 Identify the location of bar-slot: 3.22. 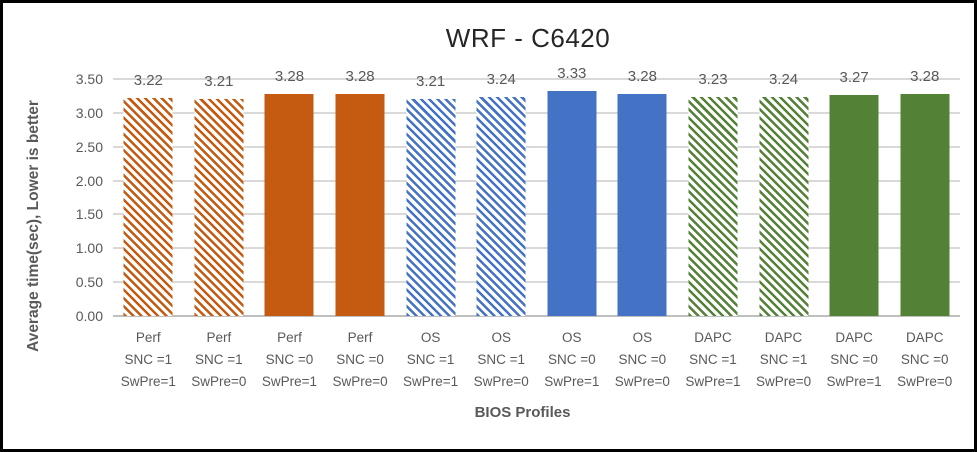
(148, 194).